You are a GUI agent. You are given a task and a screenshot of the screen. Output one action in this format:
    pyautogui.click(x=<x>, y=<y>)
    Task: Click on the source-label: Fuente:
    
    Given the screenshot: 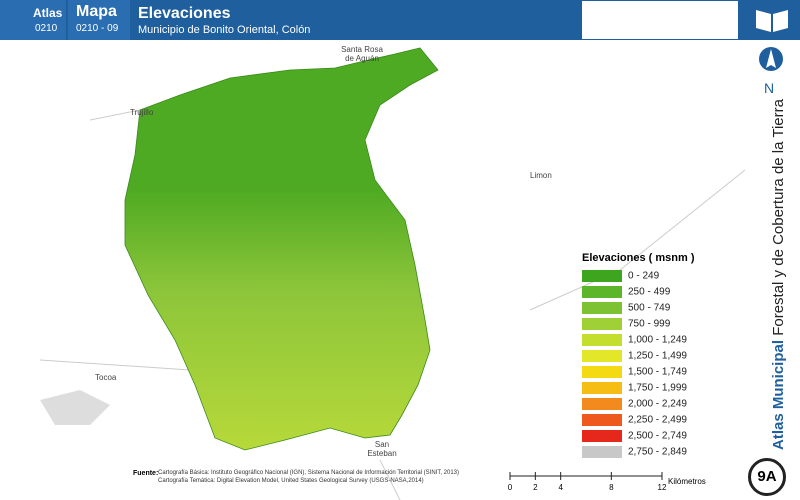 What is the action you would take?
    pyautogui.click(x=146, y=473)
    